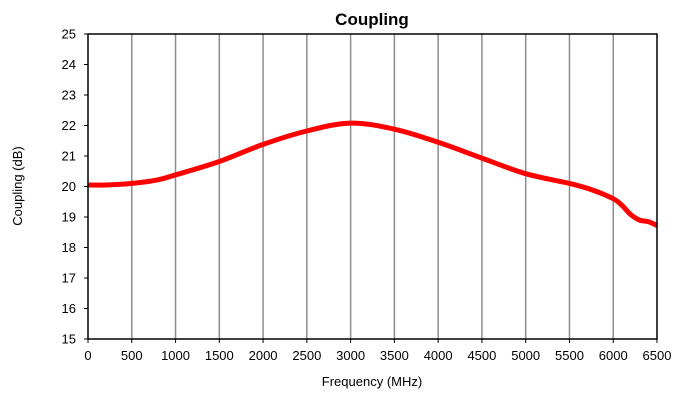  What do you see at coordinates (569, 355) in the screenshot?
I see `x-tick-label: 5500` at bounding box center [569, 355].